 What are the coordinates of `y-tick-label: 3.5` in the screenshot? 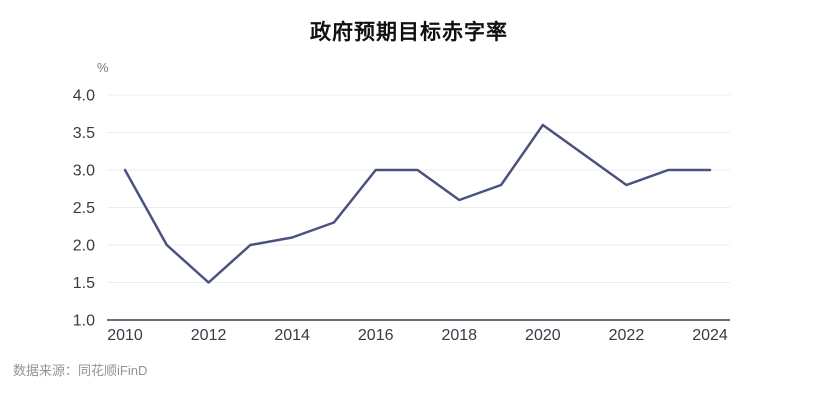 It's located at (84, 133).